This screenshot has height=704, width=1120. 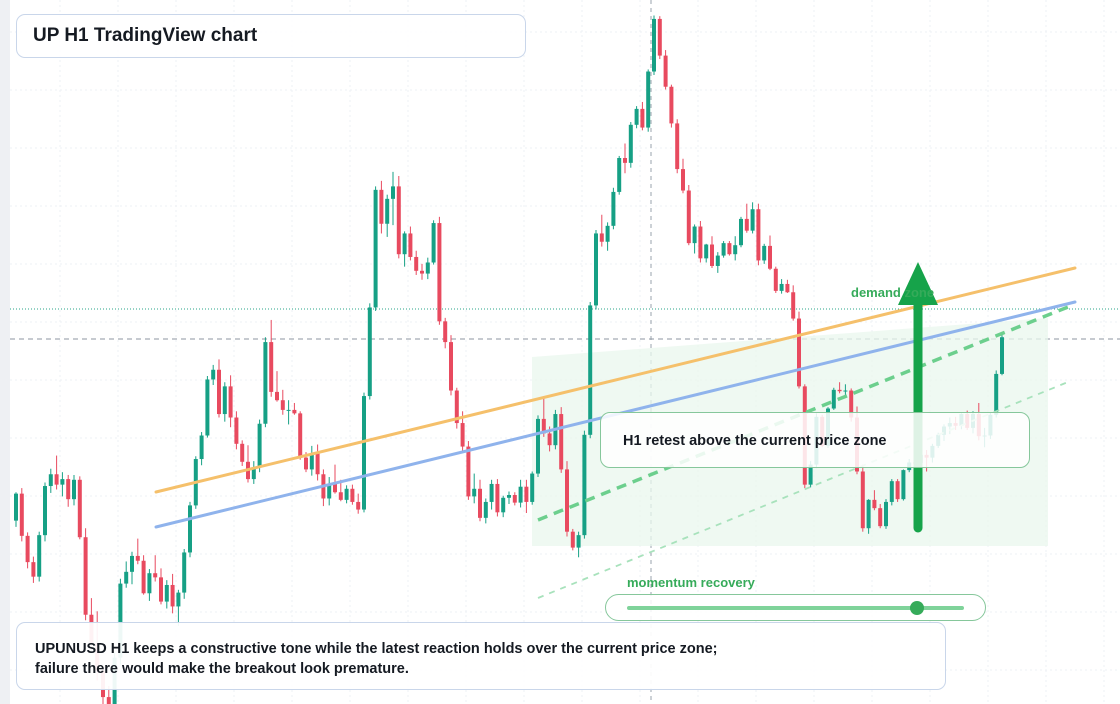 I want to click on momentum-track, so click(x=795, y=608).